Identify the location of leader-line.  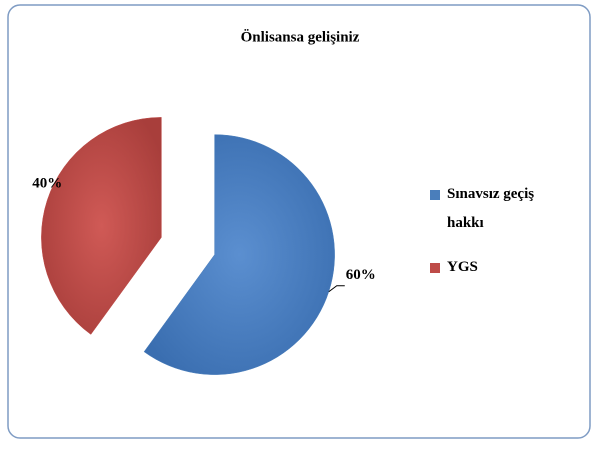
(336, 289).